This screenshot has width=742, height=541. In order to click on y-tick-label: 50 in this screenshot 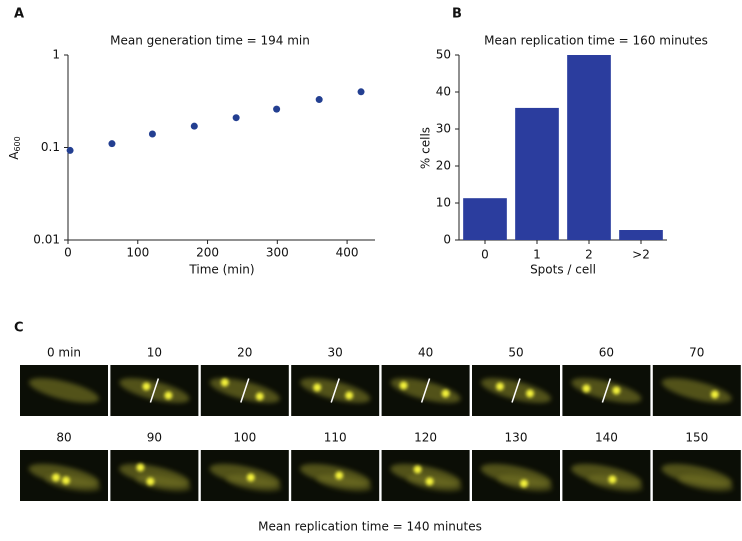, I will do `click(443, 55)`.